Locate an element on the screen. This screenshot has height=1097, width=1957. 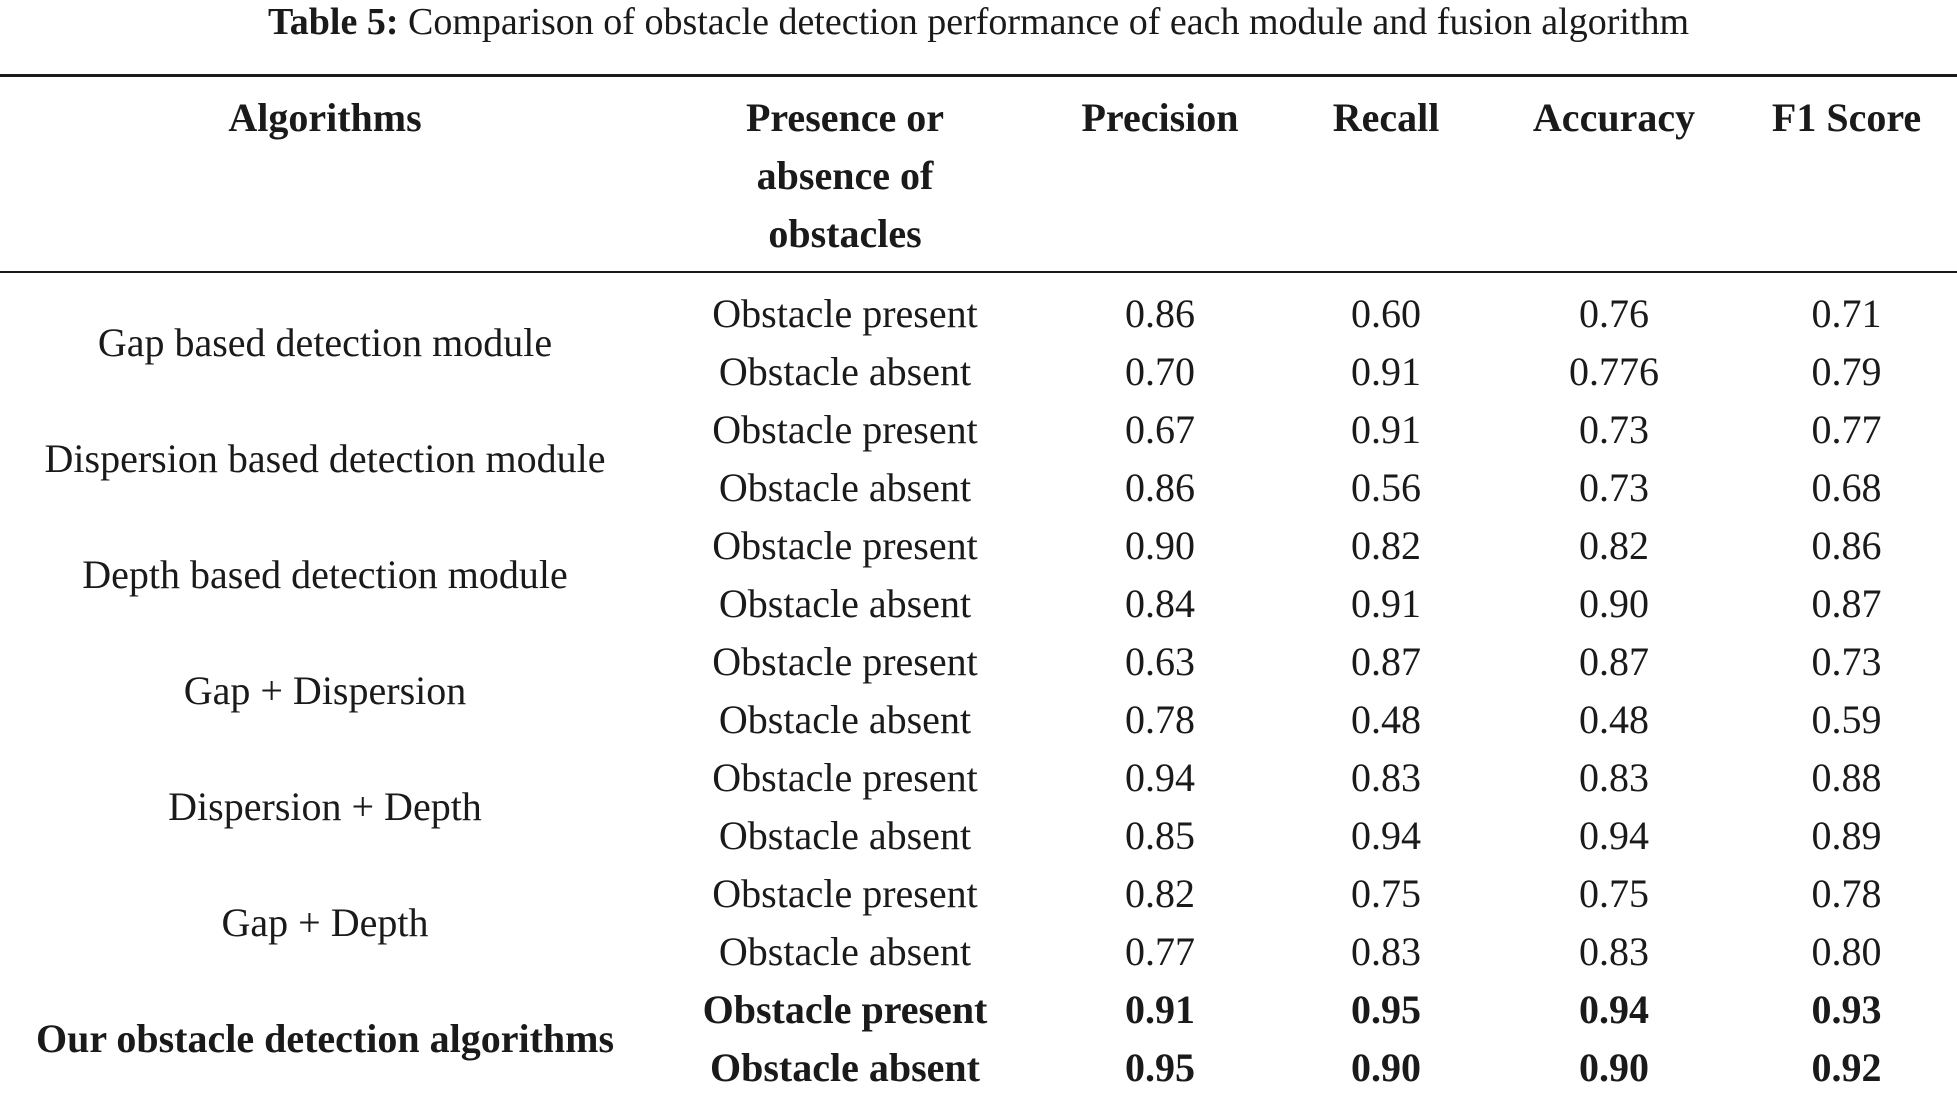
table-row: Obstacle absent 0.77 0.83 0.83 0.80 is located at coordinates (978, 952).